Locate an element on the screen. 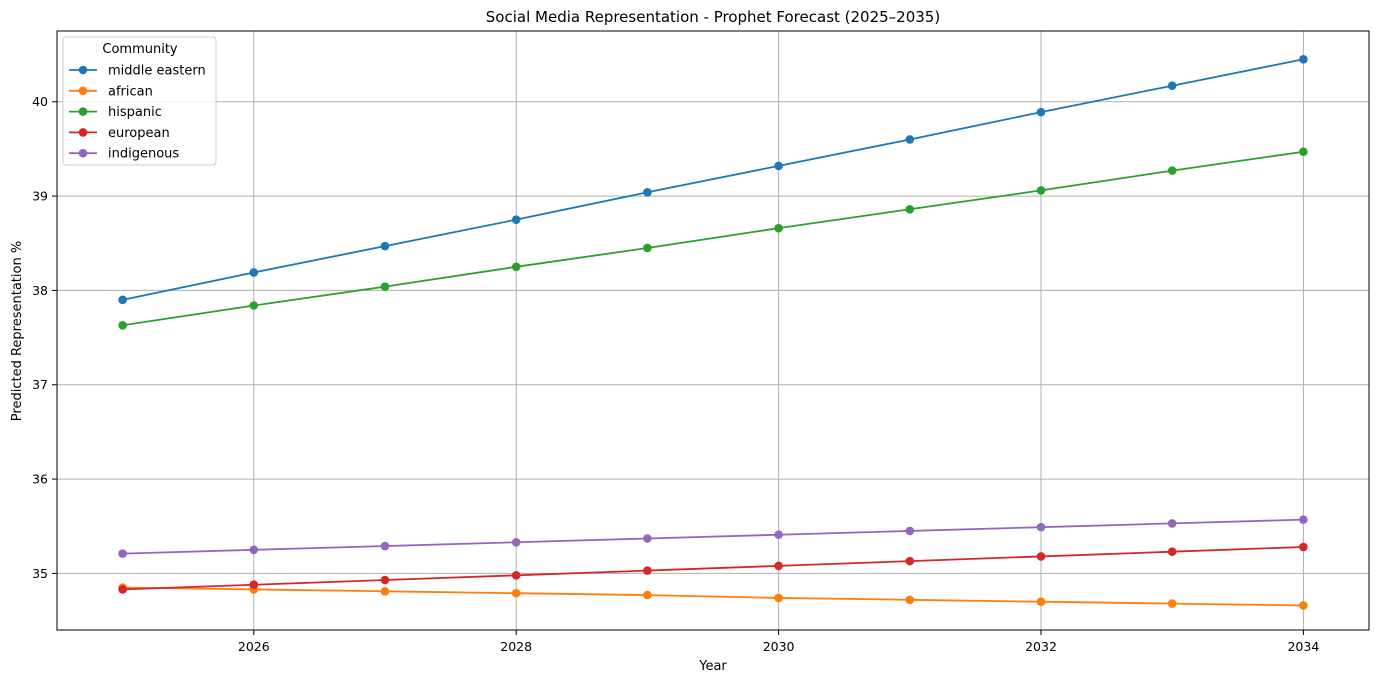  y-tick-label: 35 is located at coordinates (40, 573).